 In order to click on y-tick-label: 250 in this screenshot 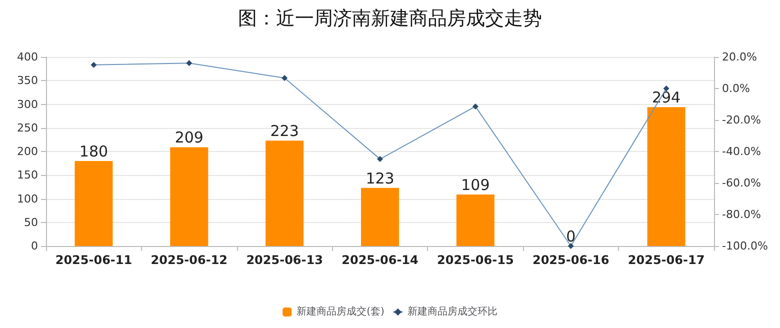, I will do `click(27, 127)`.